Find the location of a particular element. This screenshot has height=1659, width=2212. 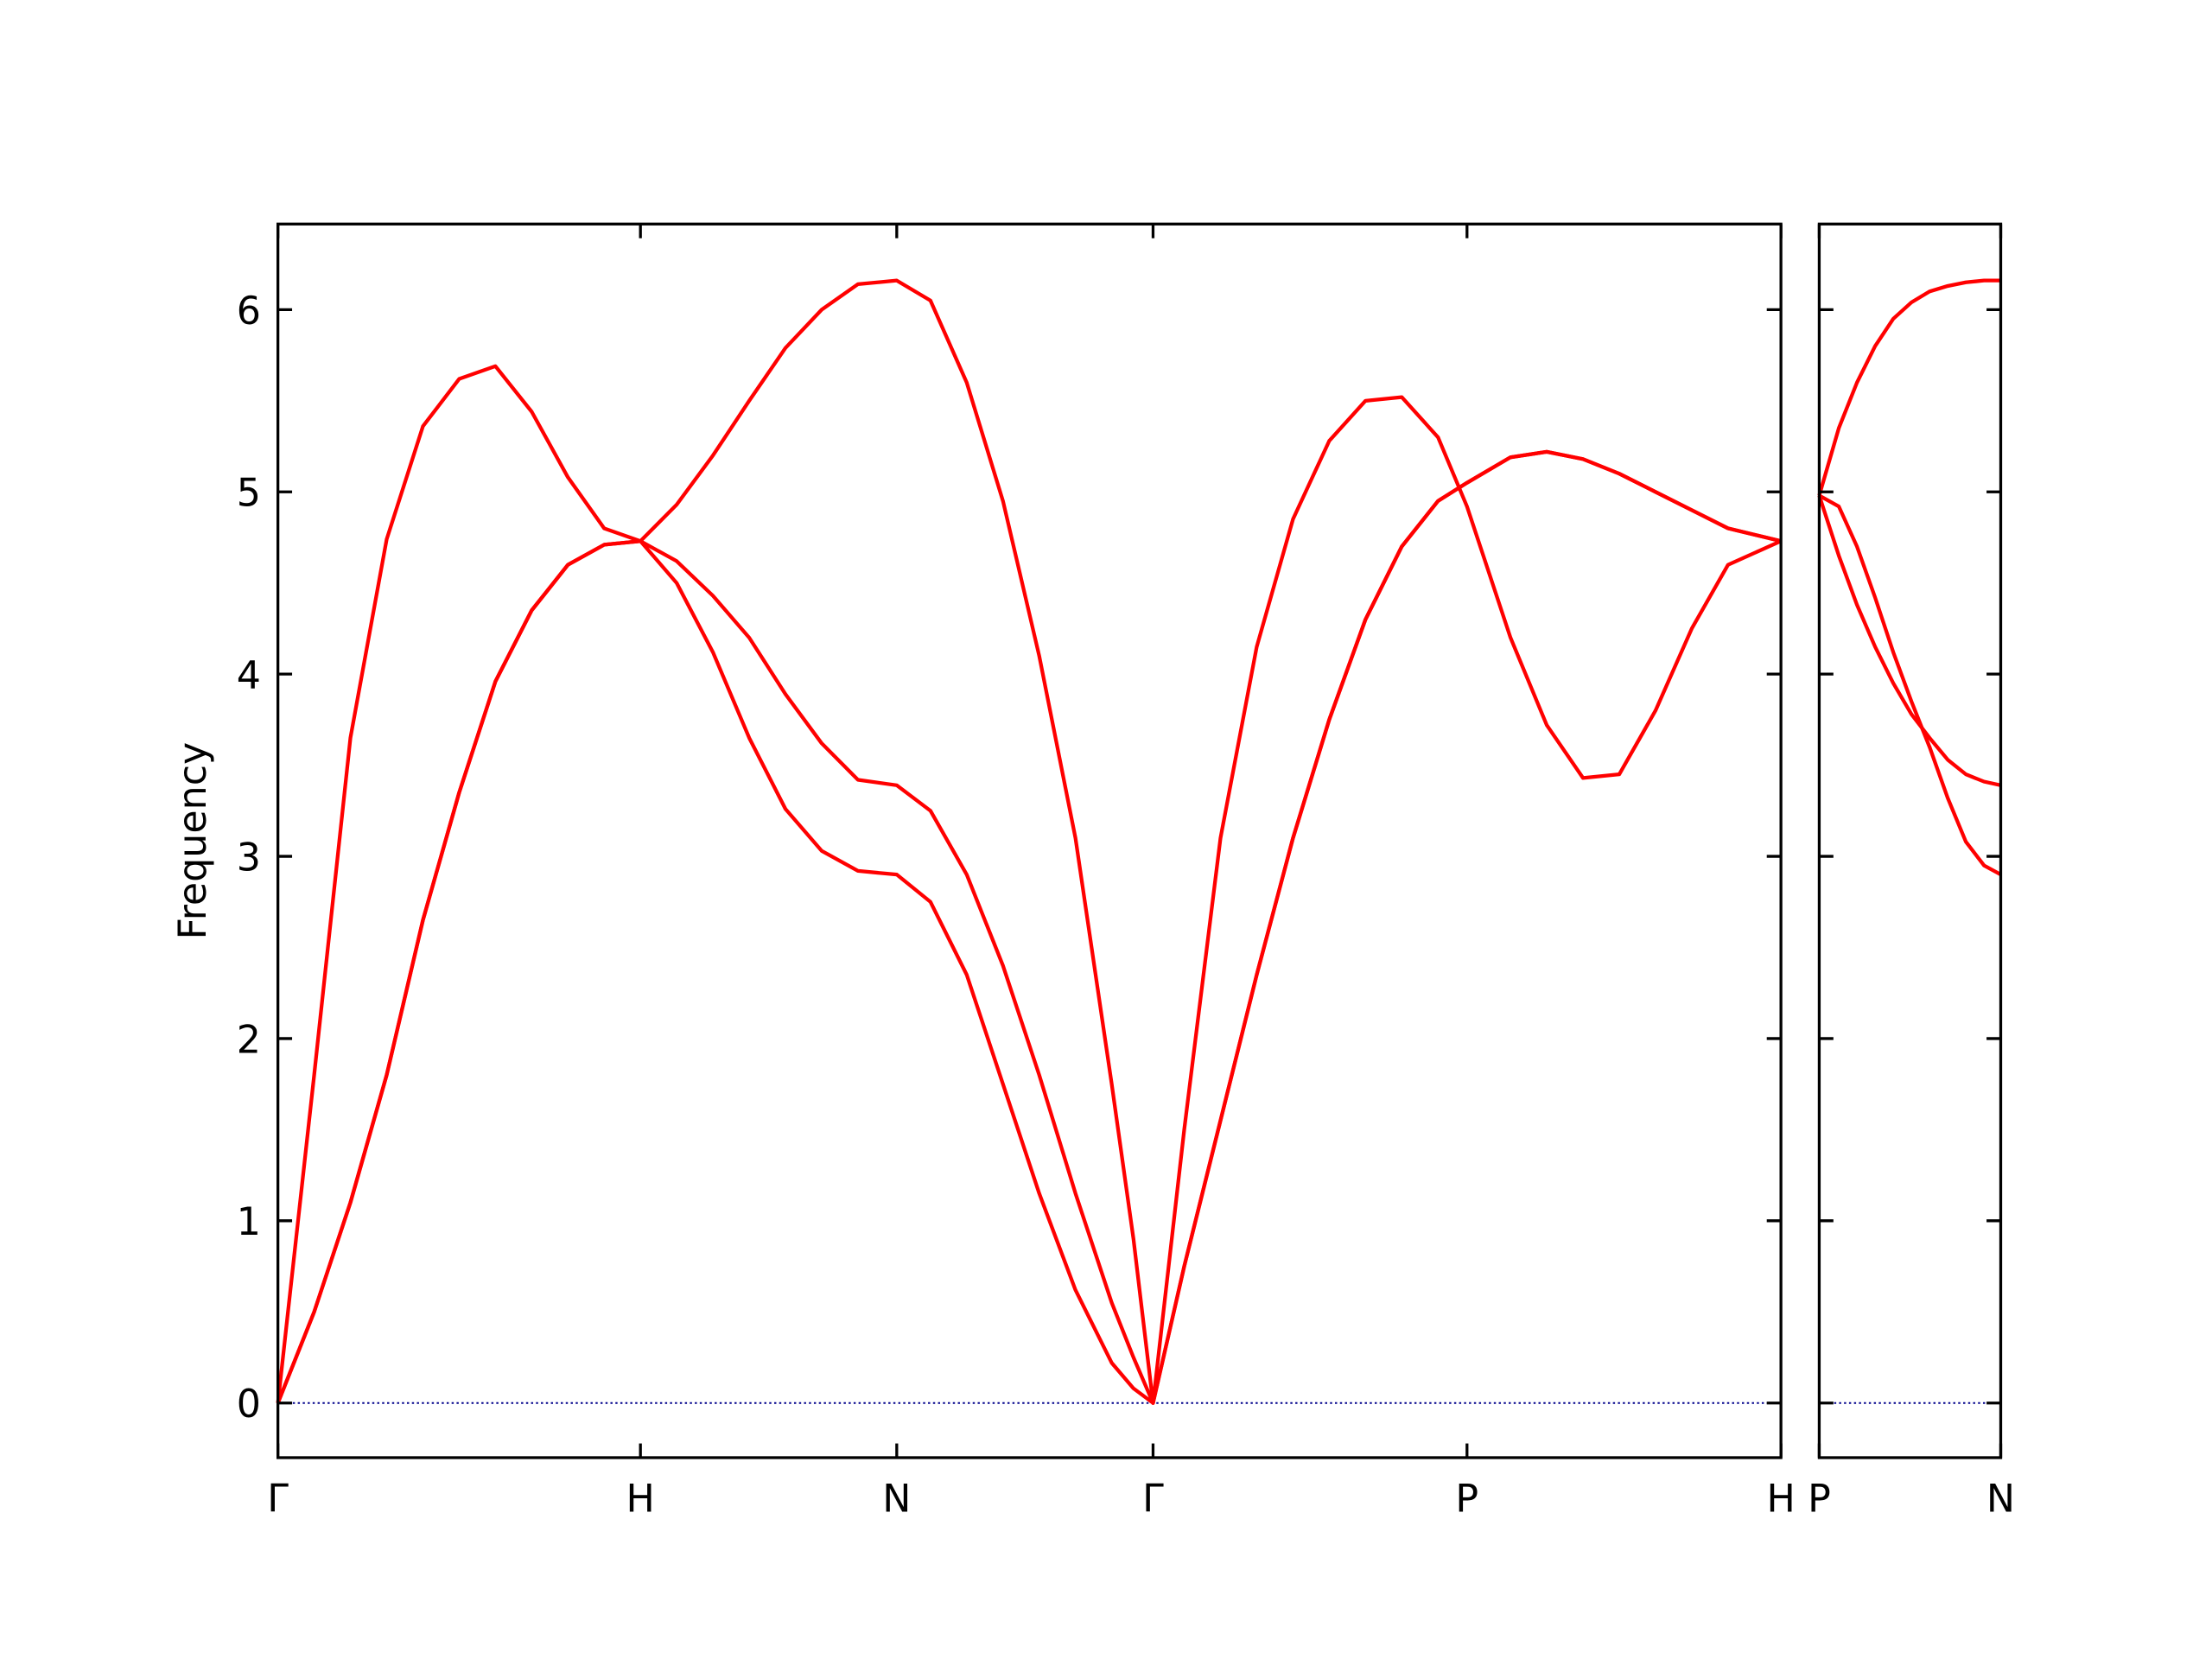

y-tick-label: 0 is located at coordinates (249, 1404).